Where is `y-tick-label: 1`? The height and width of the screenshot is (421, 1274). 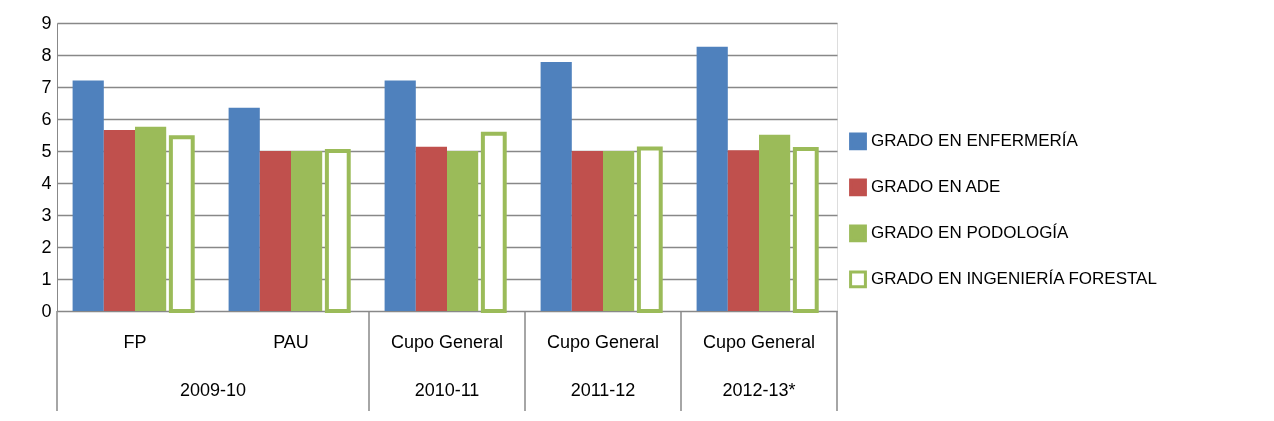
y-tick-label: 1 is located at coordinates (46, 278).